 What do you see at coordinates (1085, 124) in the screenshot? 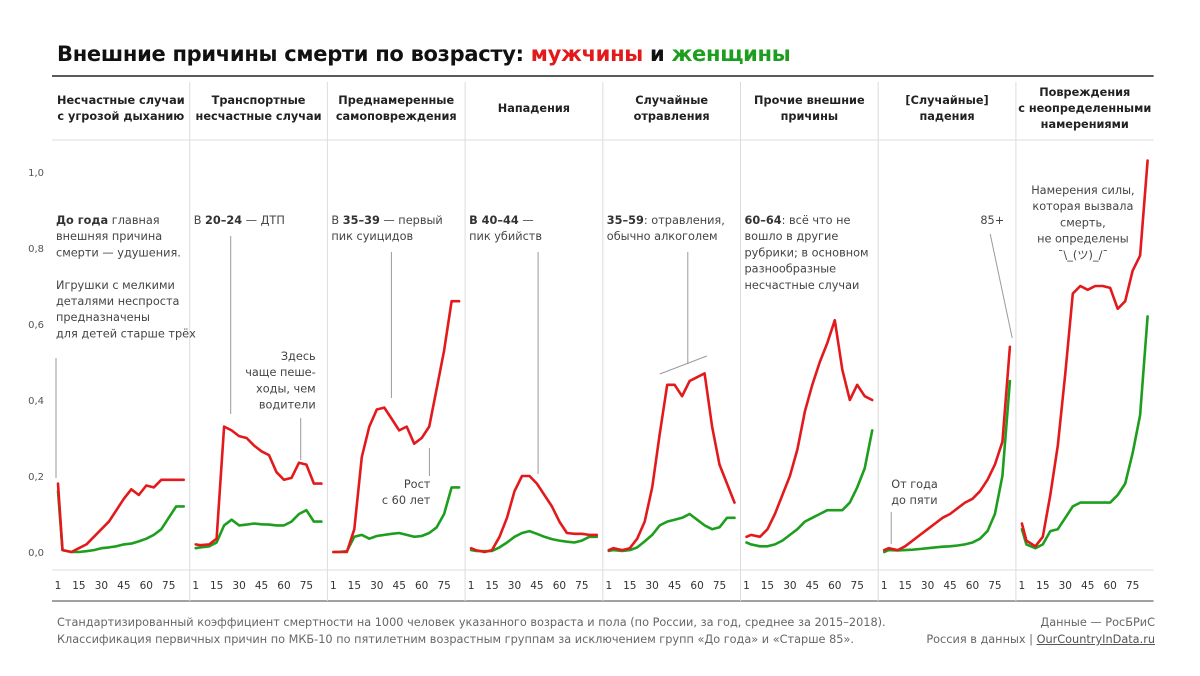
I see `panel-header-line: намерениями` at bounding box center [1085, 124].